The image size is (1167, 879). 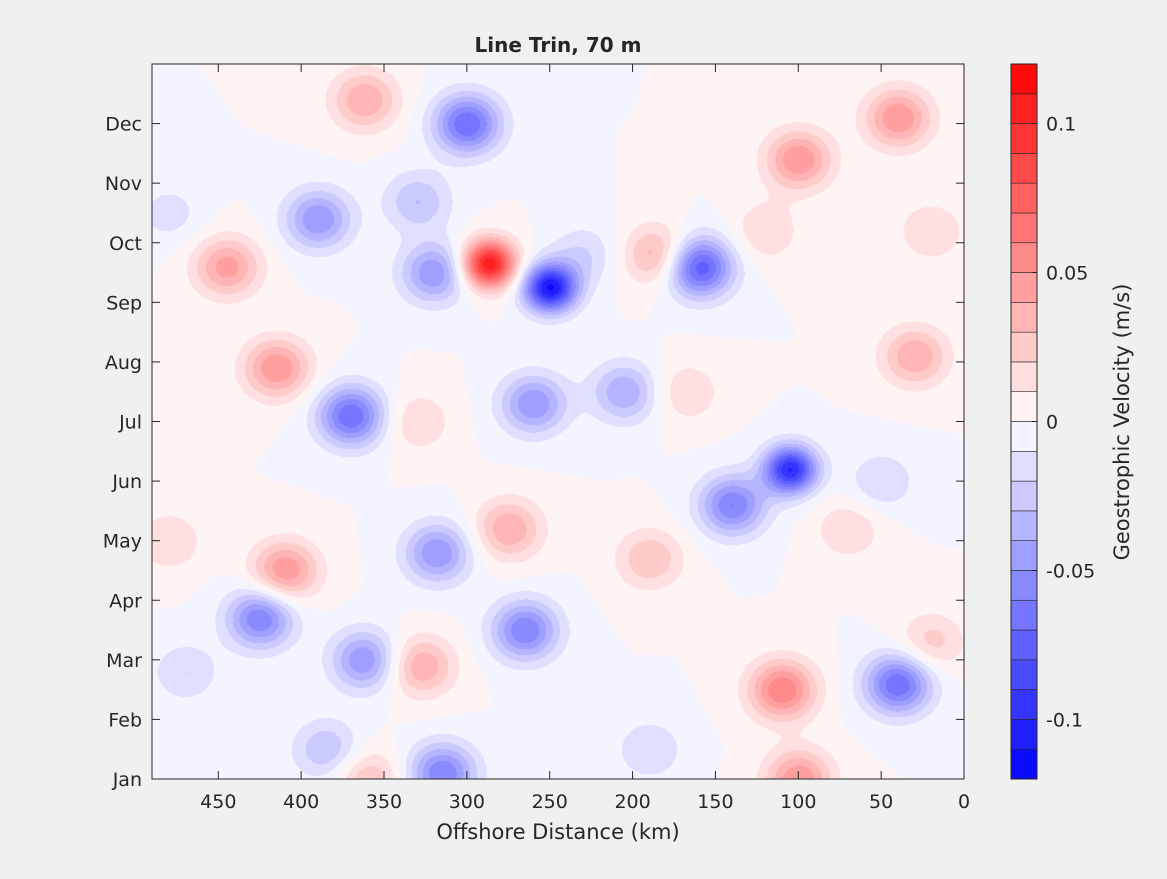 What do you see at coordinates (124, 303) in the screenshot?
I see `y-tick-label: Sep` at bounding box center [124, 303].